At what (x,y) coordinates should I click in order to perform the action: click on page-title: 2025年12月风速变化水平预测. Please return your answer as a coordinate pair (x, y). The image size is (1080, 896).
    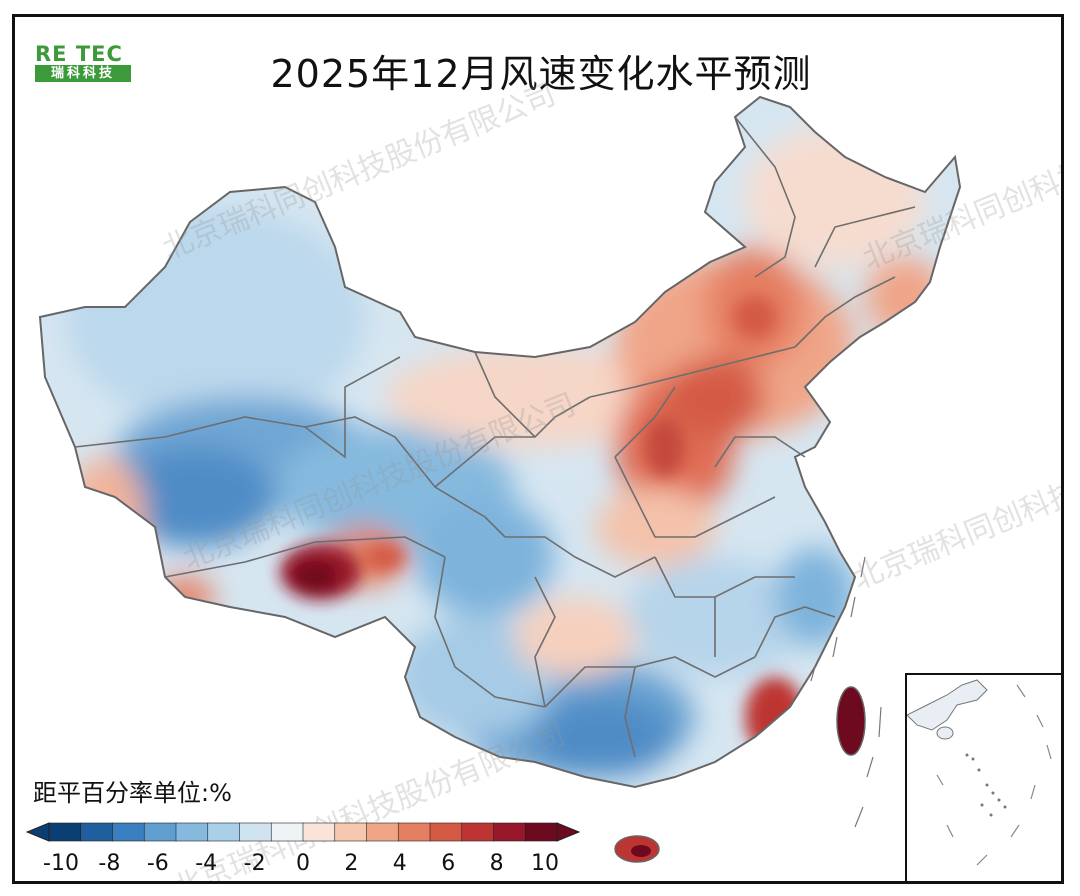
    Looking at the image, I should click on (541, 74).